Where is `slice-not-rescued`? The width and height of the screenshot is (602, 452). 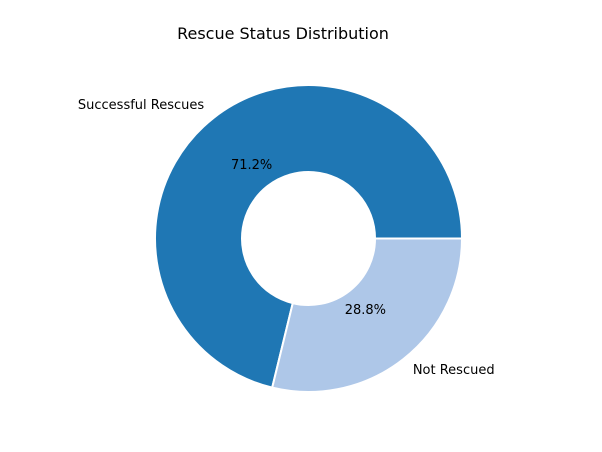 slice-not-rescued is located at coordinates (367, 315).